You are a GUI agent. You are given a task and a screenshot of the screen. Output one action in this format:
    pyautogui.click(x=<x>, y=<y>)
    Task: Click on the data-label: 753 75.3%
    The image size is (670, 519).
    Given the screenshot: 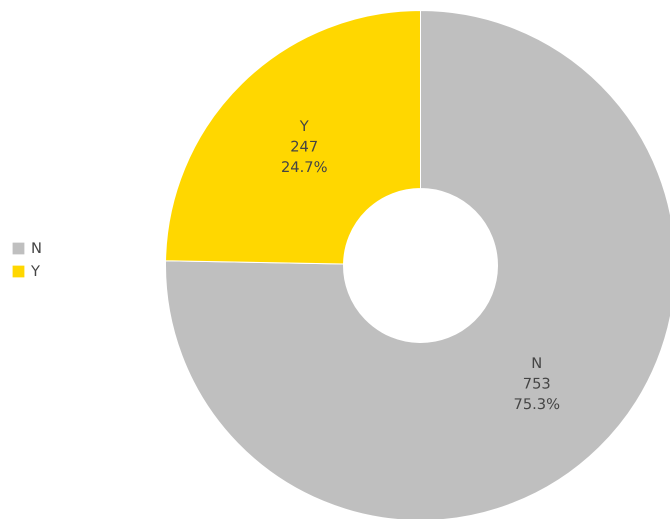 What is the action you would take?
    pyautogui.click(x=536, y=394)
    